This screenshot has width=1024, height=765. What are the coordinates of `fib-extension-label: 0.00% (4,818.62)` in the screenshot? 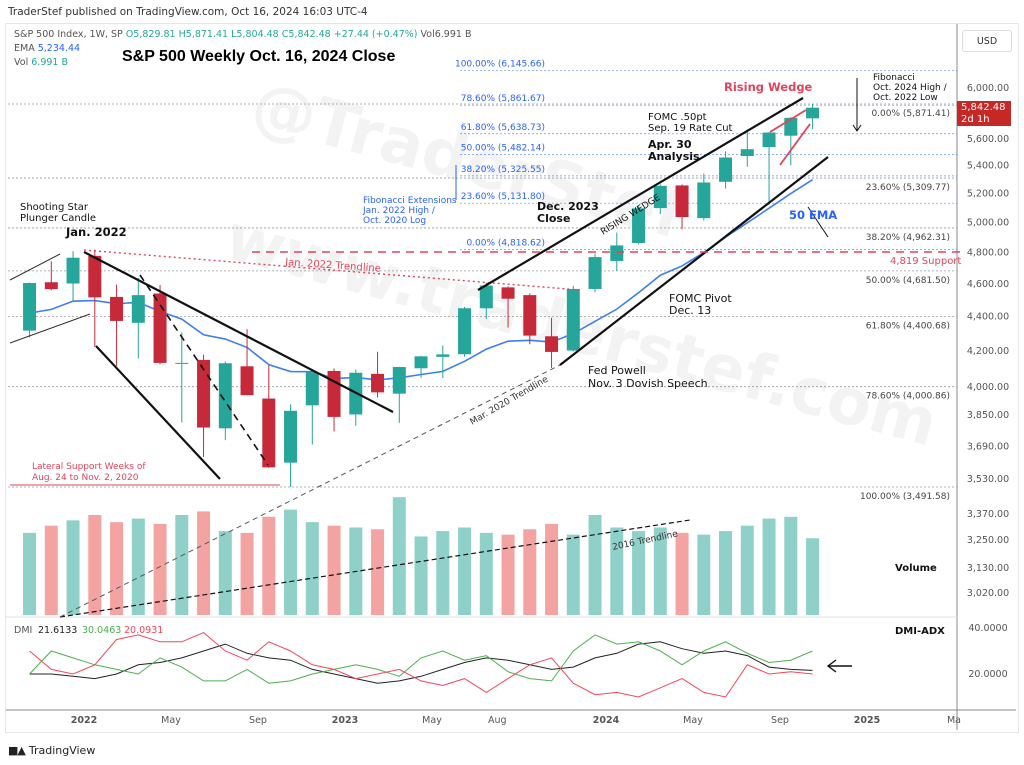 It's located at (505, 244).